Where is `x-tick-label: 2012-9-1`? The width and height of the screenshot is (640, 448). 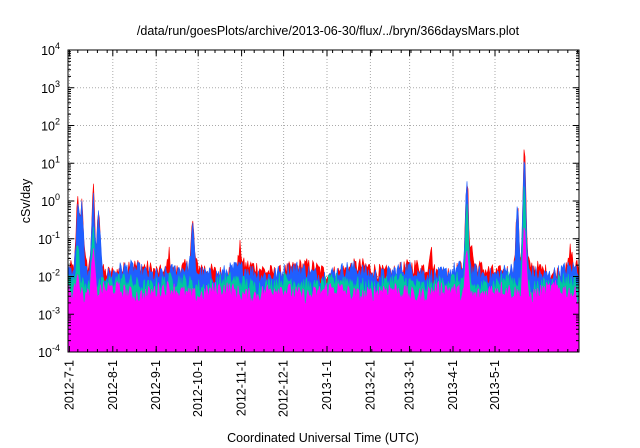
x-tick-label: 2012-9-1 is located at coordinates (156, 385).